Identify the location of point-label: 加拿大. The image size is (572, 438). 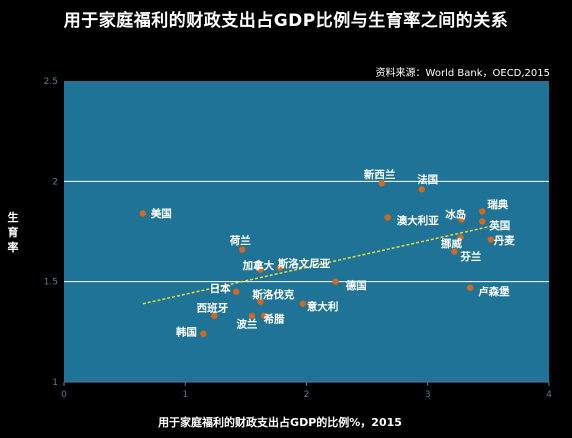
(258, 265).